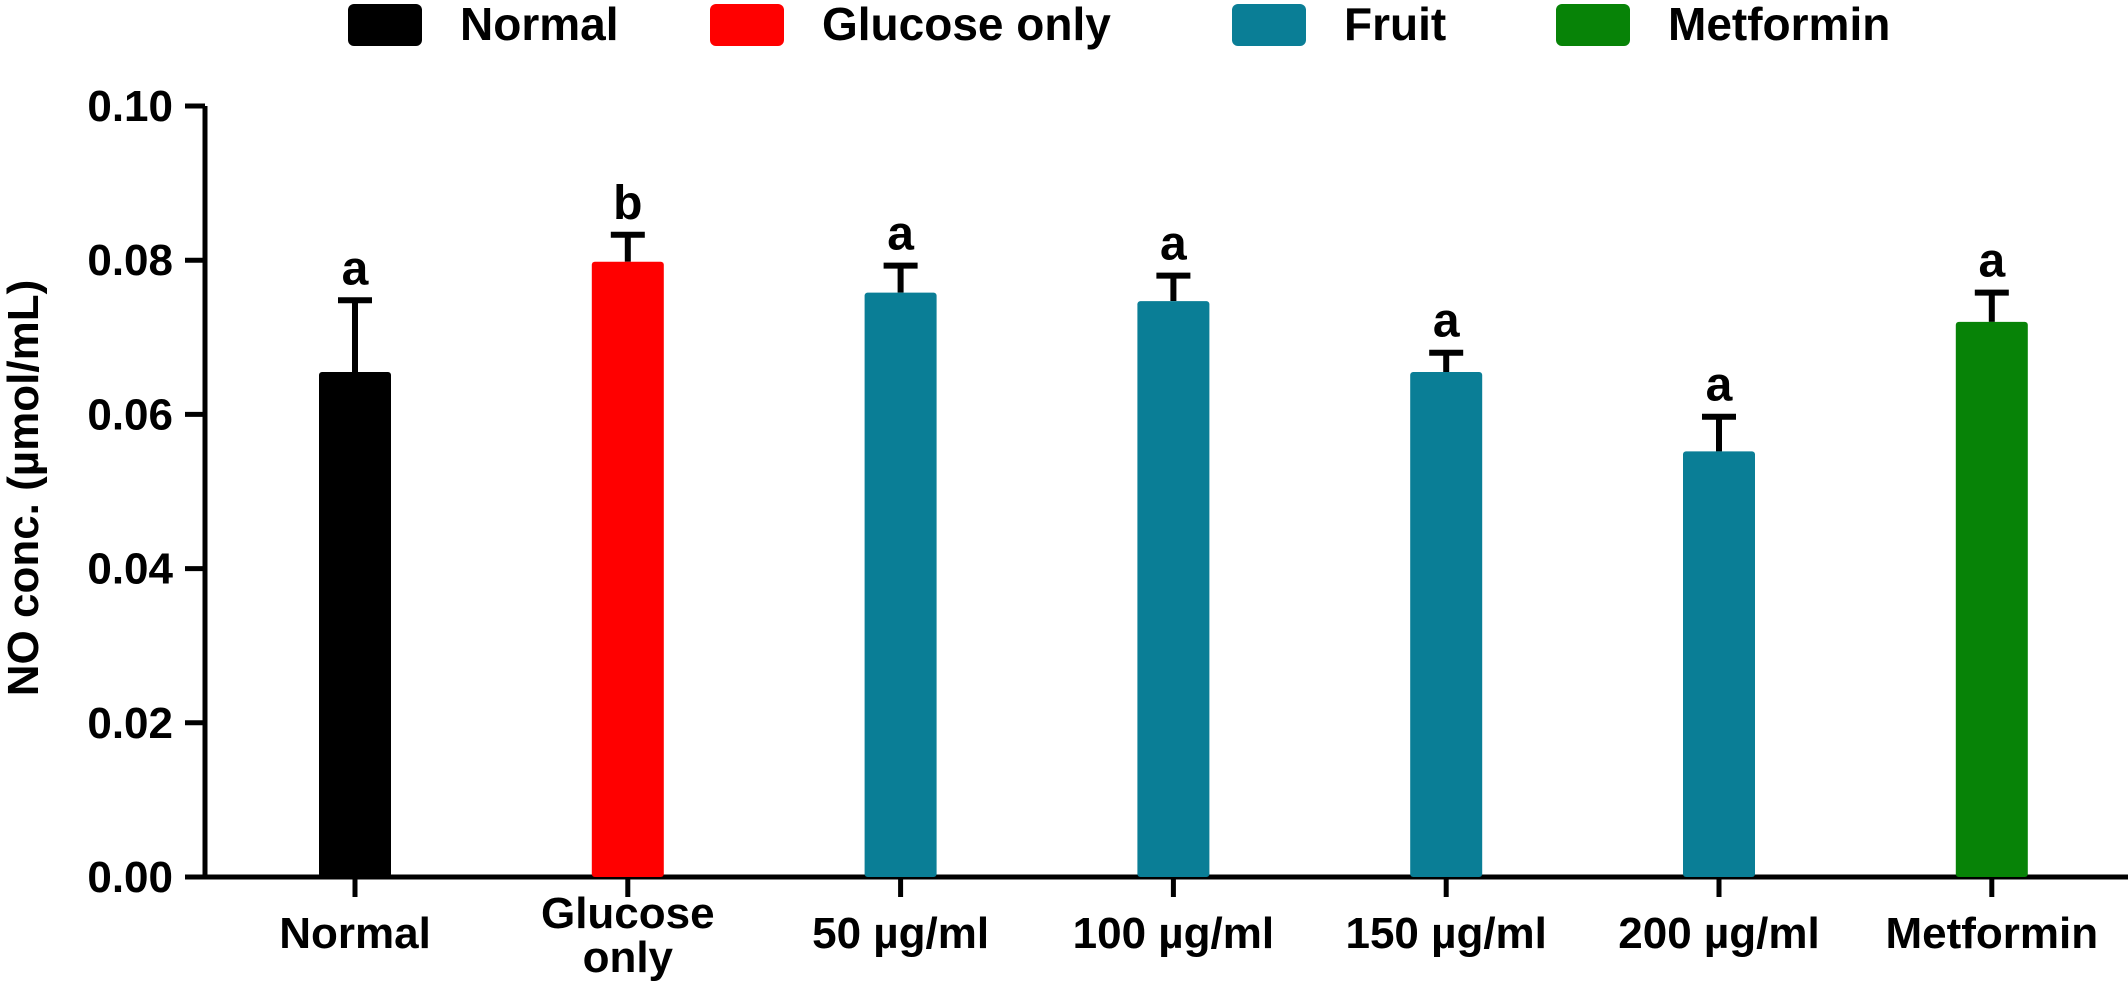  What do you see at coordinates (130, 414) in the screenshot?
I see `y-tick-label: 0.06` at bounding box center [130, 414].